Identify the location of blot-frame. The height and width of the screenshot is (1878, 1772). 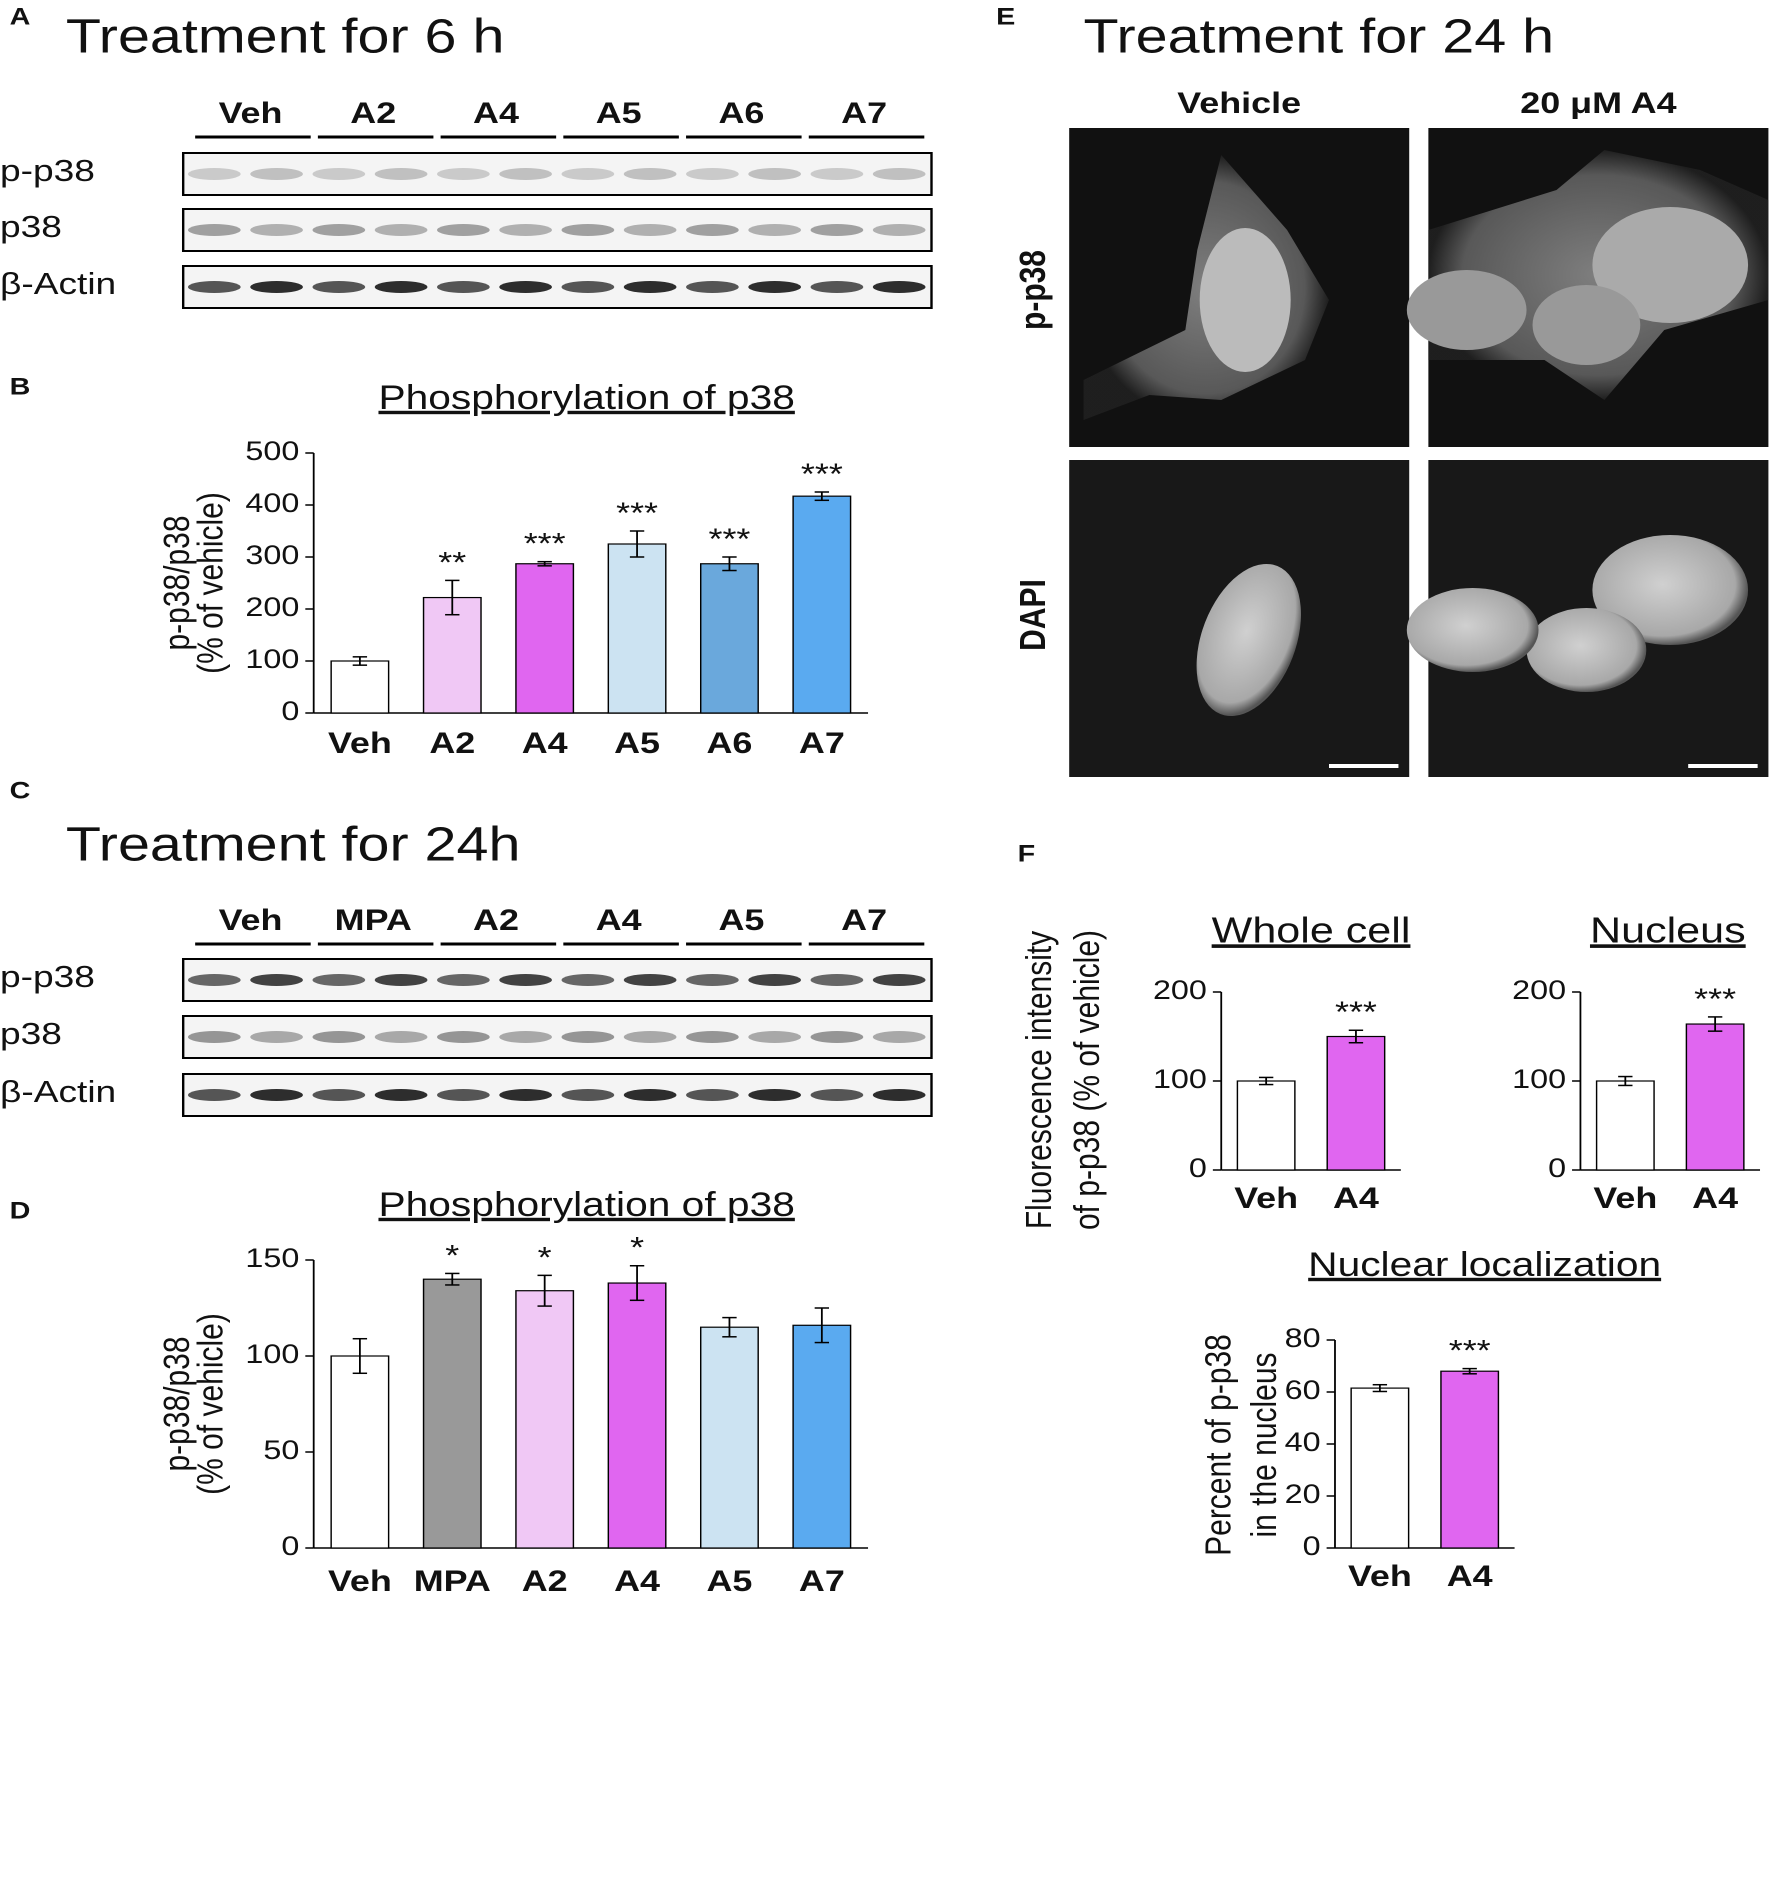
(557, 287).